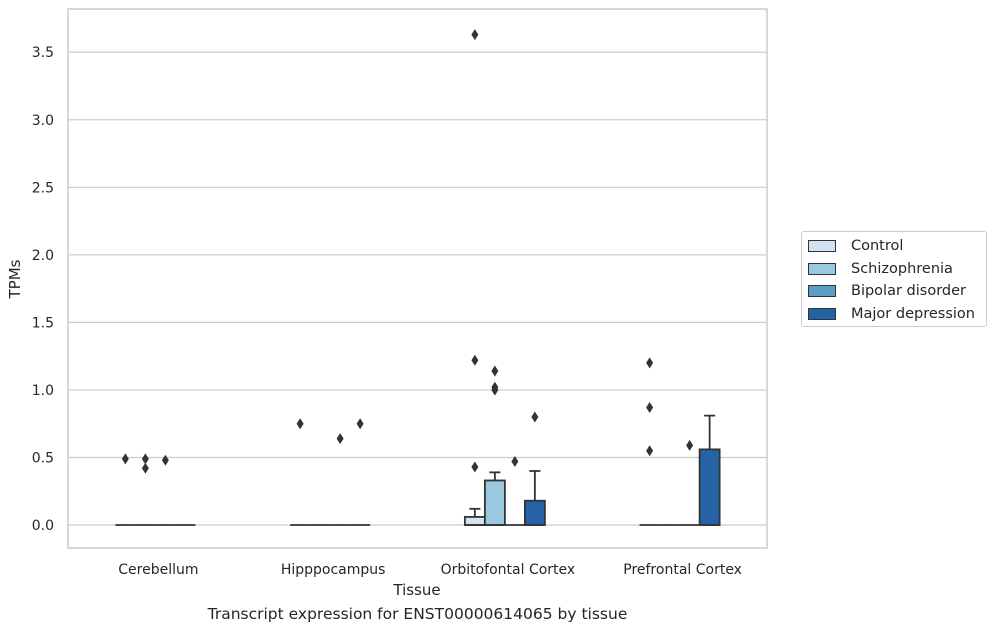 The image size is (997, 634). I want to click on y-tick-labels: 0.0 0.5 1.0 1.5 2.0 2.5 3.0 3.5, so click(43, 289).